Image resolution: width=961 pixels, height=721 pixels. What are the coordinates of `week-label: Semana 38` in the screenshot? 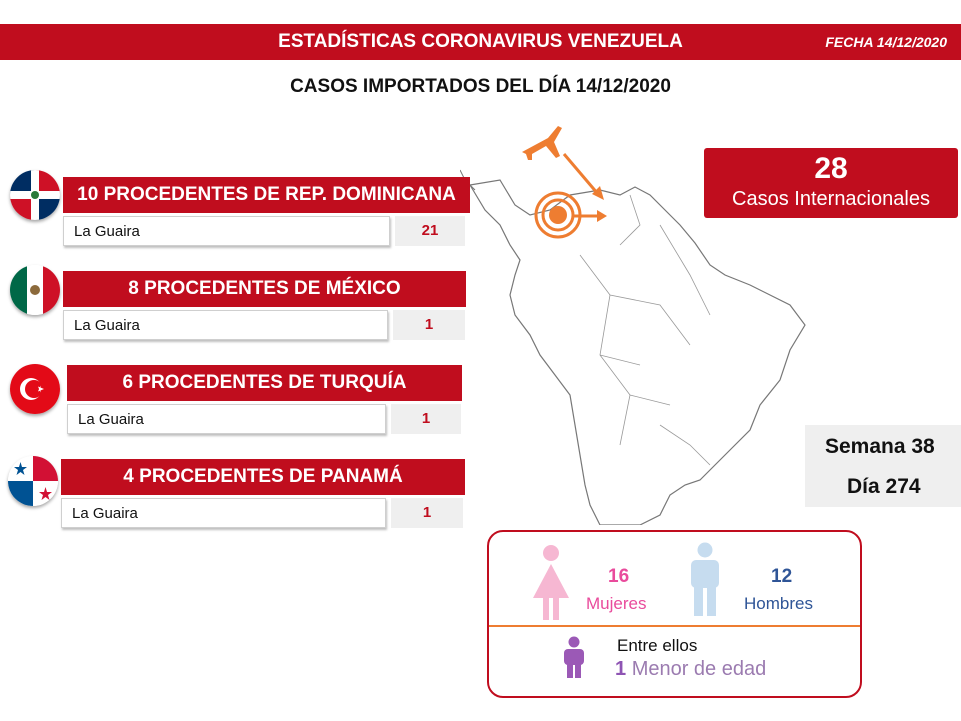 It's located at (880, 446).